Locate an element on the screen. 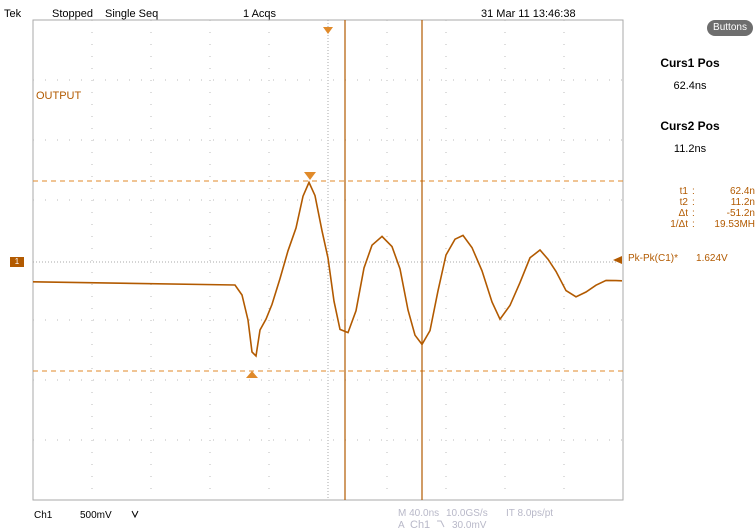  date-time: 31 Mar 11 13:46:38 is located at coordinates (528, 14).